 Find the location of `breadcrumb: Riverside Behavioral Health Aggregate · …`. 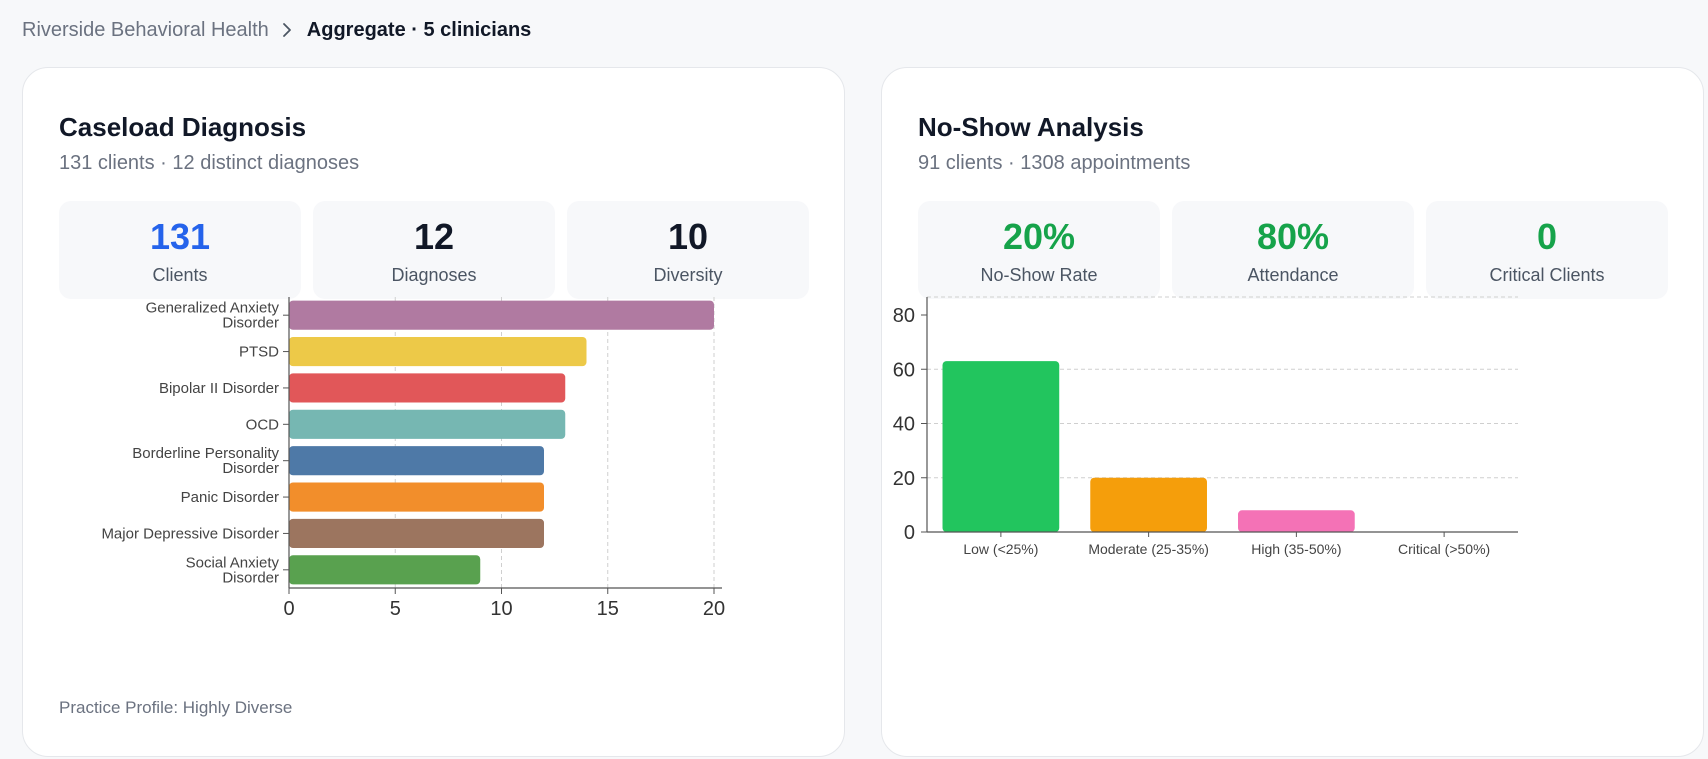

breadcrumb: Riverside Behavioral Health Aggregate · … is located at coordinates (276, 30).